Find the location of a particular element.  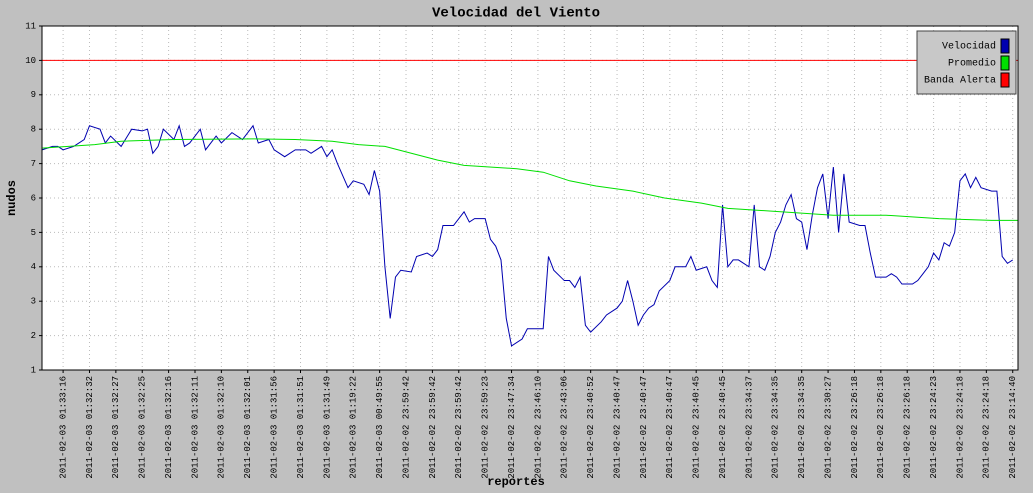

x-tick-label: 2011-02-02 23:34:37 is located at coordinates (749, 427).